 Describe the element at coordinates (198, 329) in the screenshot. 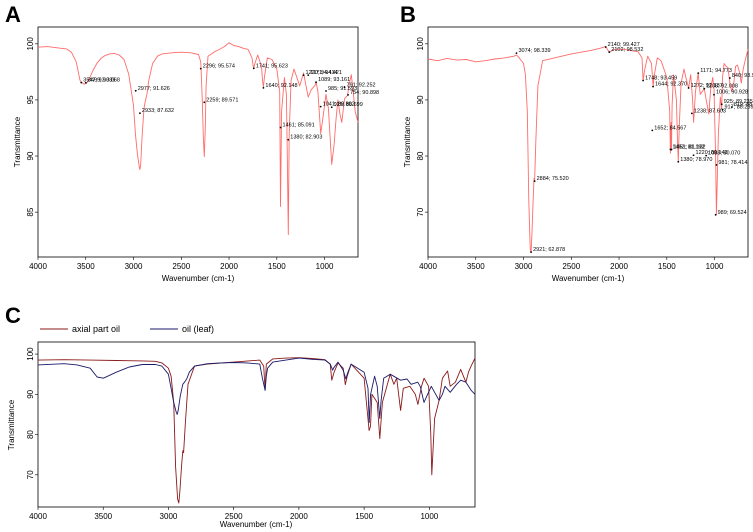

I see `legend-label-leaf: oil (leaf)` at that location.